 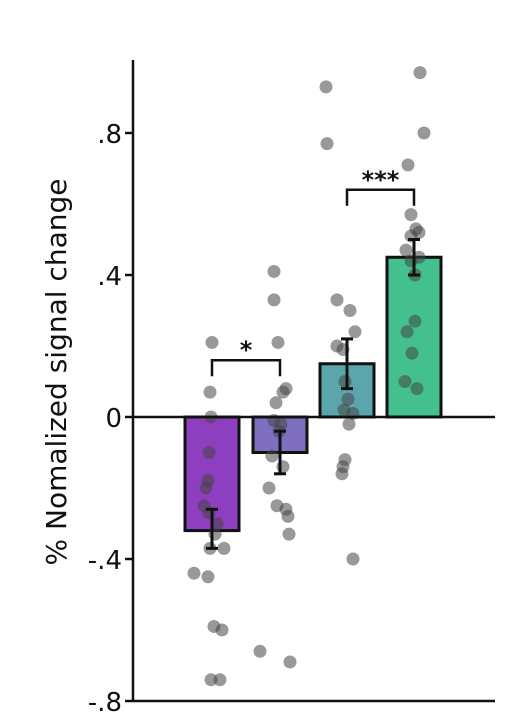 I want to click on significance-label: *, so click(x=246, y=350).